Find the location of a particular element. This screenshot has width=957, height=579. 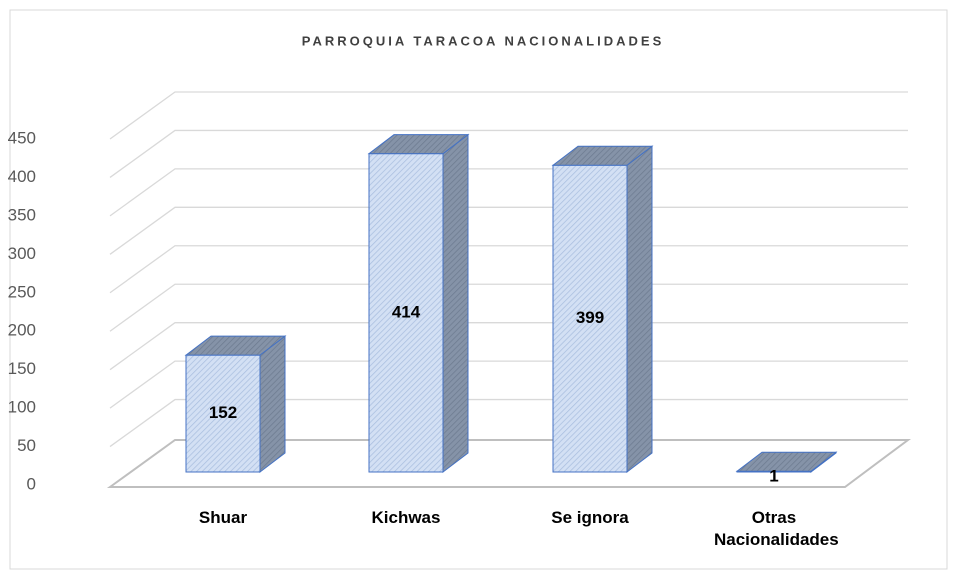

data-label: 152 is located at coordinates (223, 412).